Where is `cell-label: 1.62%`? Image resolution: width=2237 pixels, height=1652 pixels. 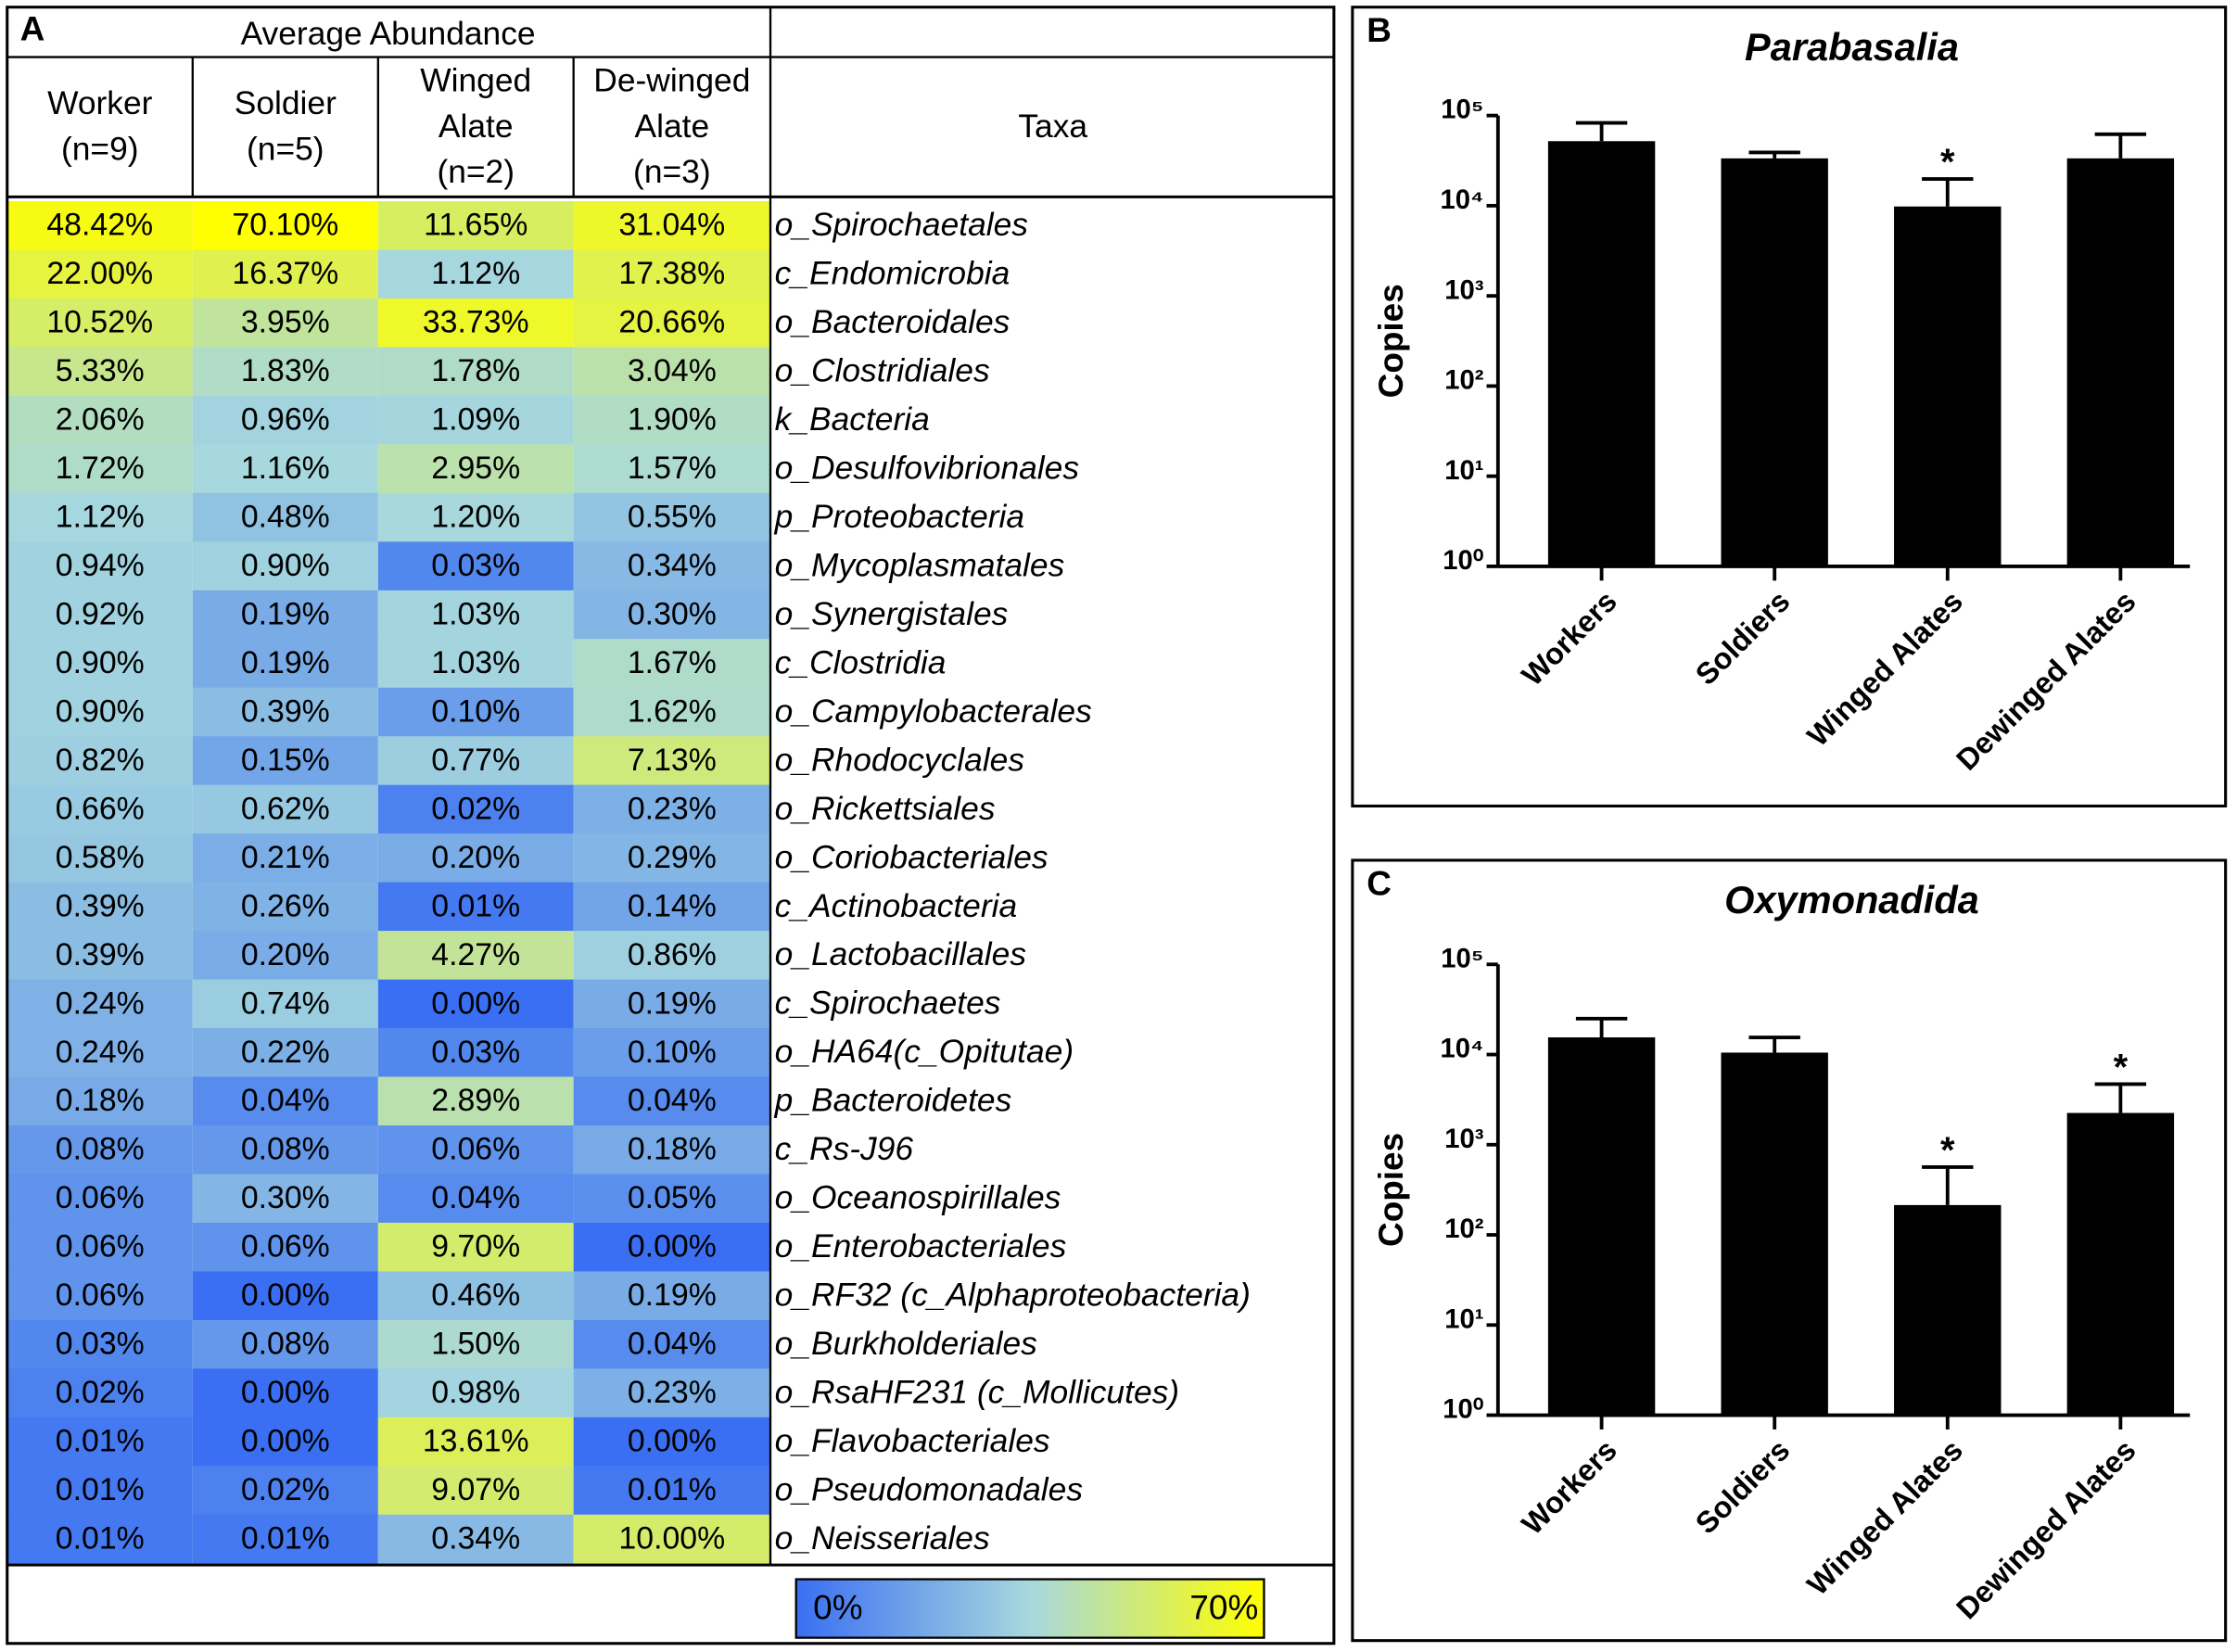
cell-label: 1.62% is located at coordinates (672, 711).